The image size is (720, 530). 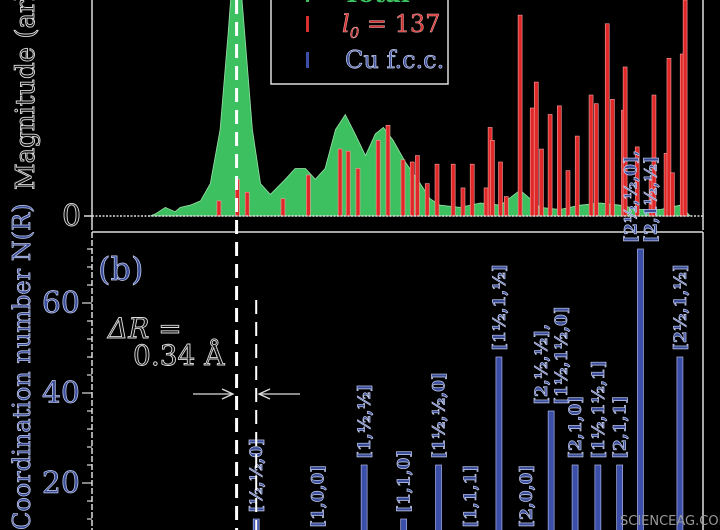 I want to click on shell-label: [1½,1½,1], so click(x=599, y=409).